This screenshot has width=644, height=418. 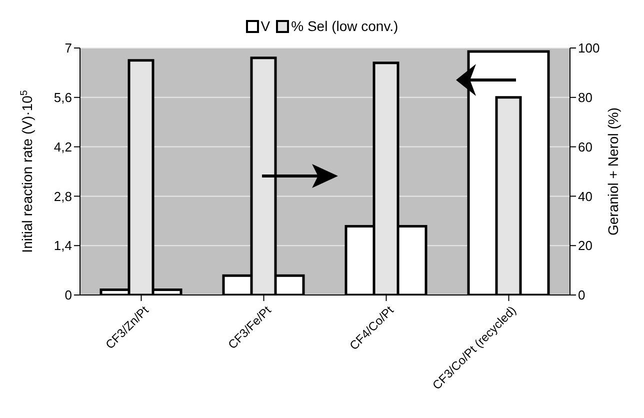 I want to click on y-tick-label: 0, so click(x=68, y=295).